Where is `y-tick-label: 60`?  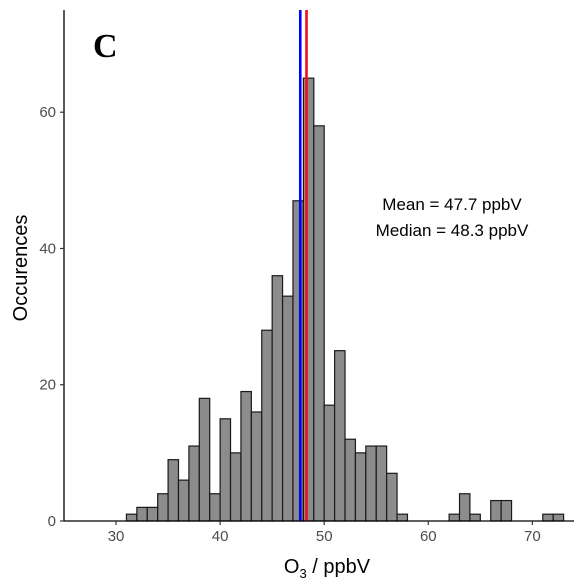
y-tick-label: 60 is located at coordinates (47, 112).